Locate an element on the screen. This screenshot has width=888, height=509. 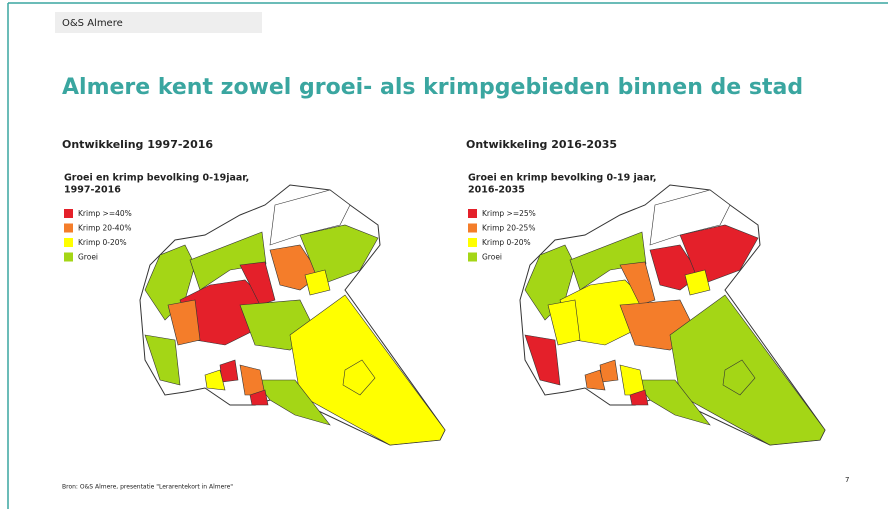
legend-label: Krimp >=40% is located at coordinates (105, 213).